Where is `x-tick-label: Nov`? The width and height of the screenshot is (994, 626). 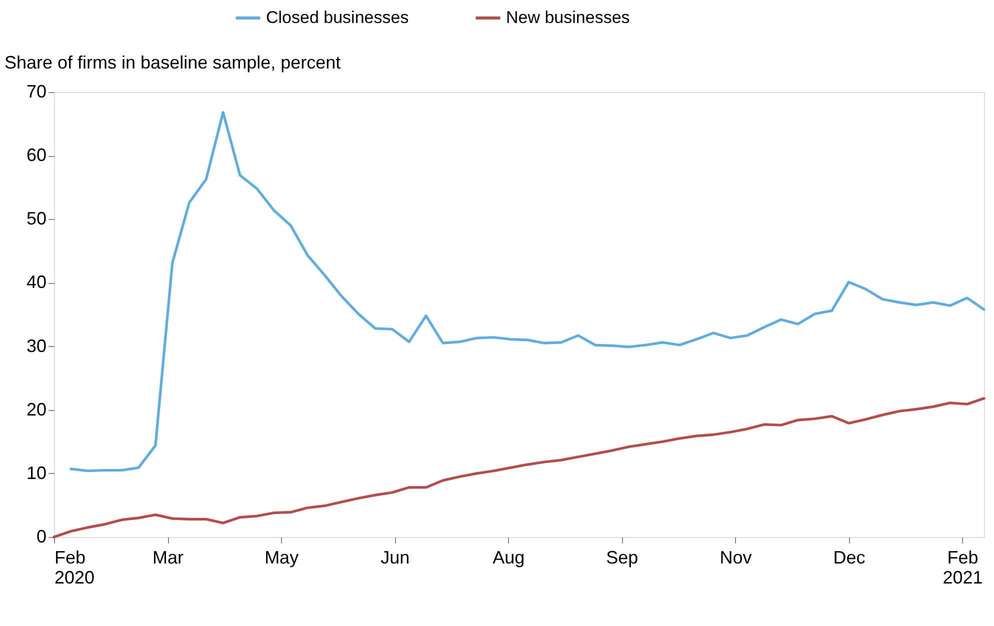 x-tick-label: Nov is located at coordinates (736, 558).